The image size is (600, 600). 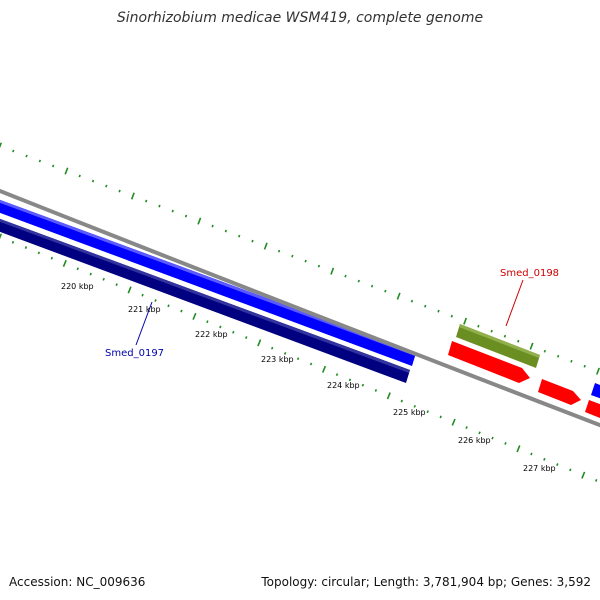 What do you see at coordinates (211, 334) in the screenshot?
I see `scale-label: 222 kbp` at bounding box center [211, 334].